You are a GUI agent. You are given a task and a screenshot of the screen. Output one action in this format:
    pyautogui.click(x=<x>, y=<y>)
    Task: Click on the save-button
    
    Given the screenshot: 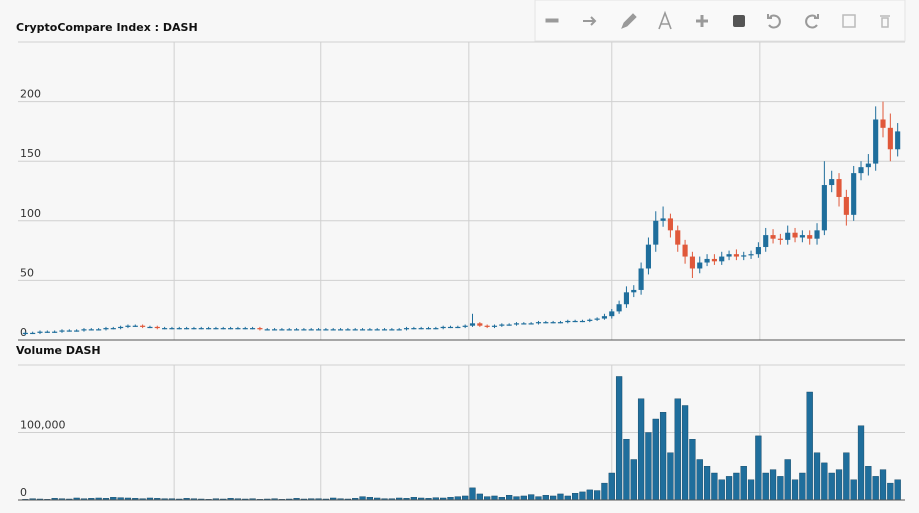 What is the action you would take?
    pyautogui.click(x=849, y=21)
    